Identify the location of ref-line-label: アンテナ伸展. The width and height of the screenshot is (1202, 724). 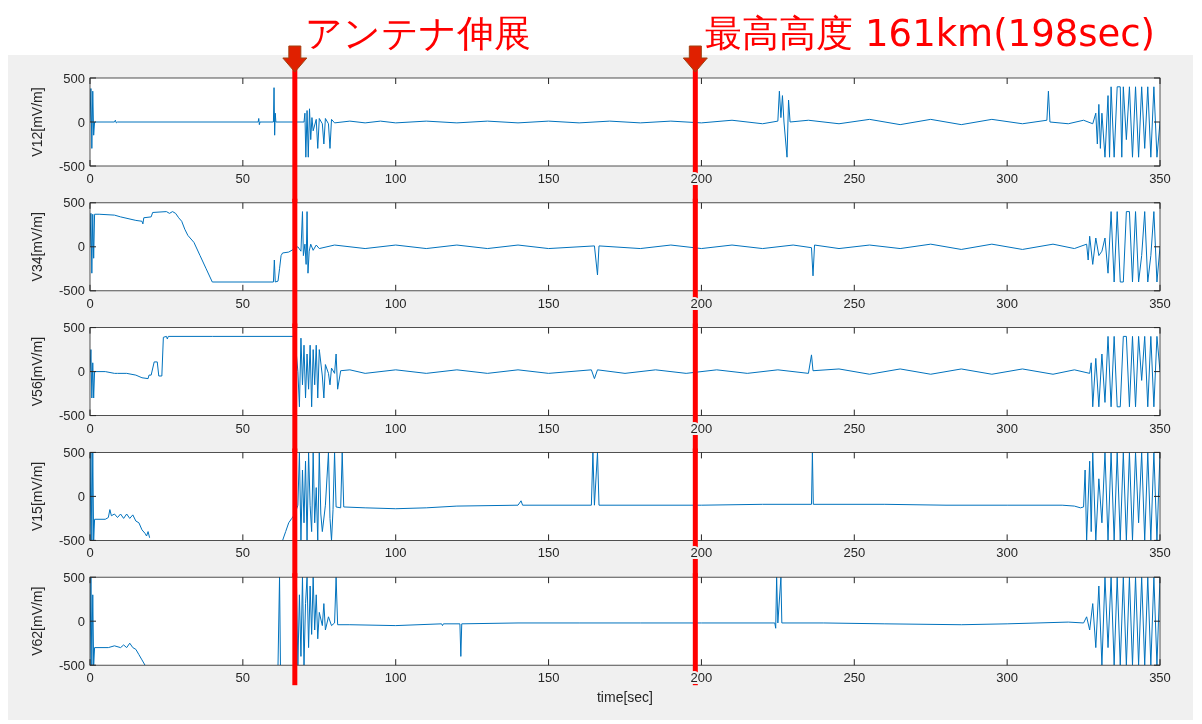
(417, 33).